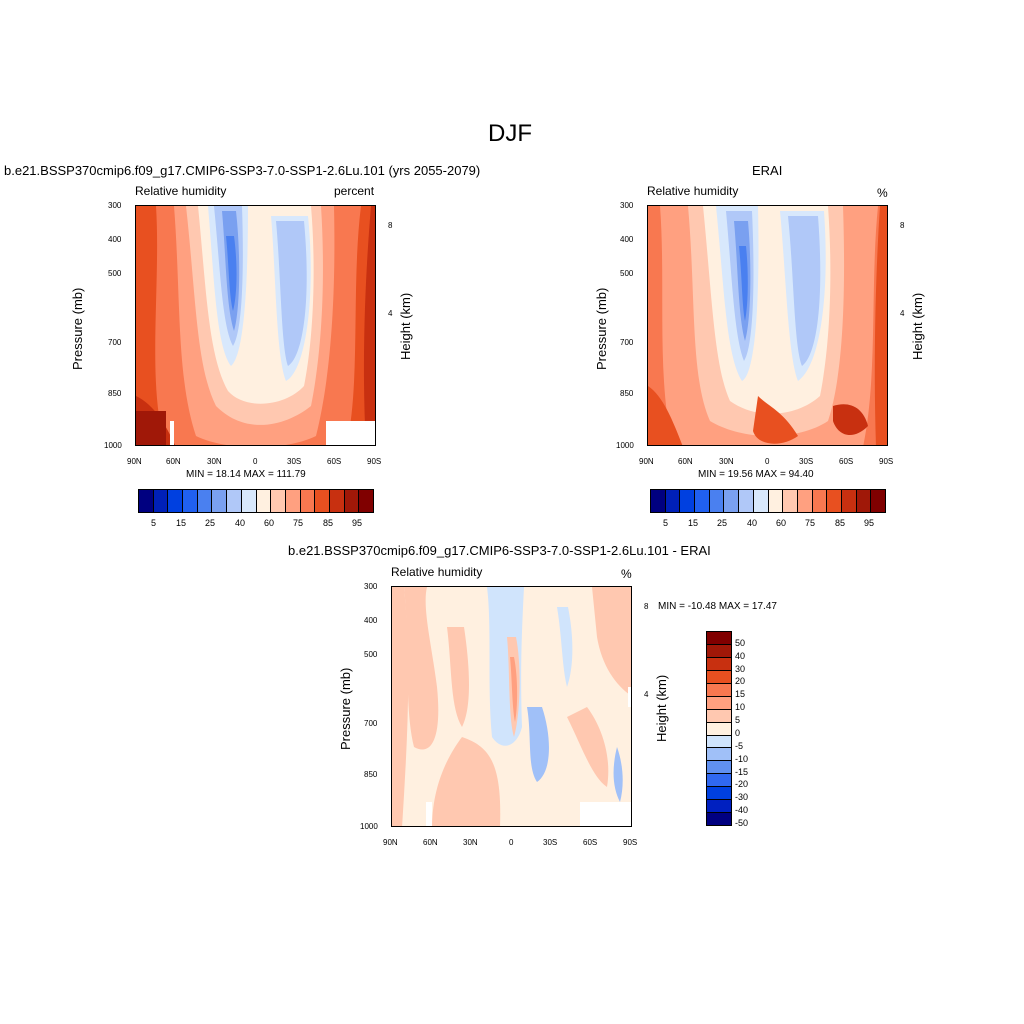 The image size is (1024, 1024). Describe the element at coordinates (255, 461) in the screenshot. I see `panel-model-xtick-0: 0` at that location.